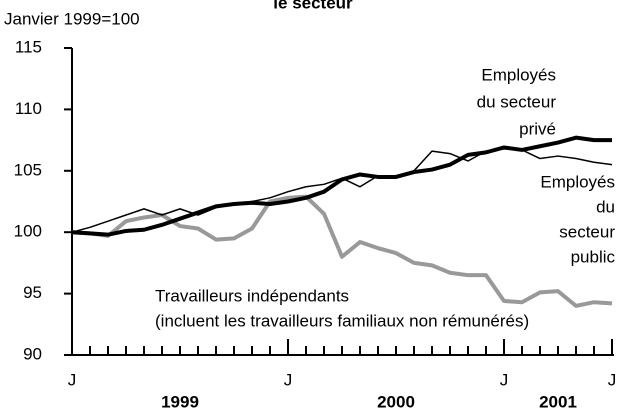 This screenshot has width=626, height=410. I want to click on y-tick-label: 95, so click(32, 292).